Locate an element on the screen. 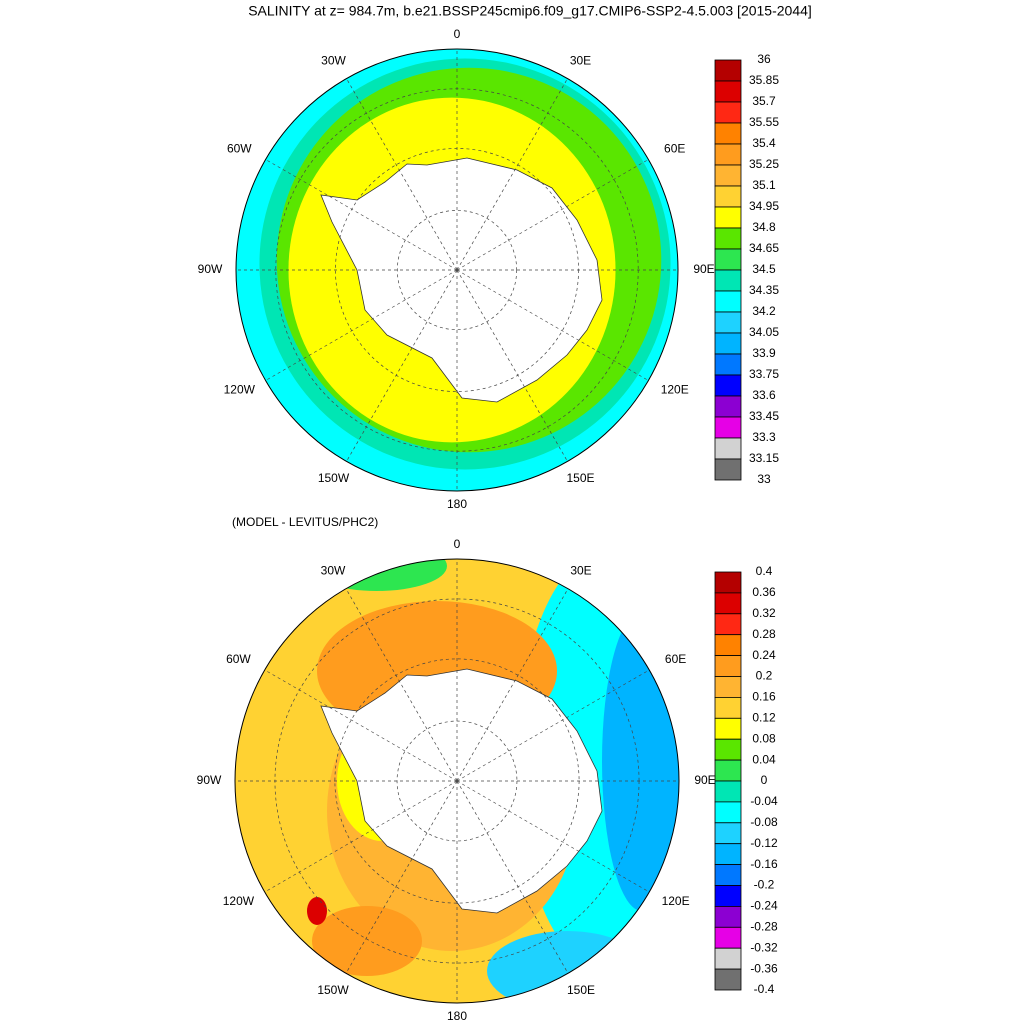  colorbar-label: 33.6 is located at coordinates (764, 395).